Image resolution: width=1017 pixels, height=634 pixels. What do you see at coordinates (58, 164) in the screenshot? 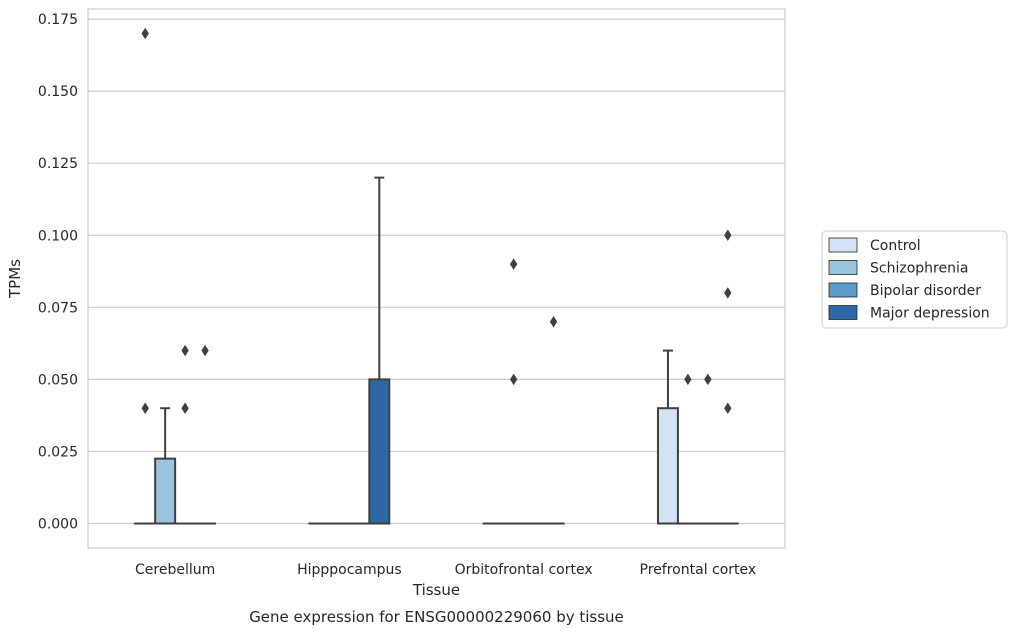
I see `y-tick-label: 0.125` at bounding box center [58, 164].